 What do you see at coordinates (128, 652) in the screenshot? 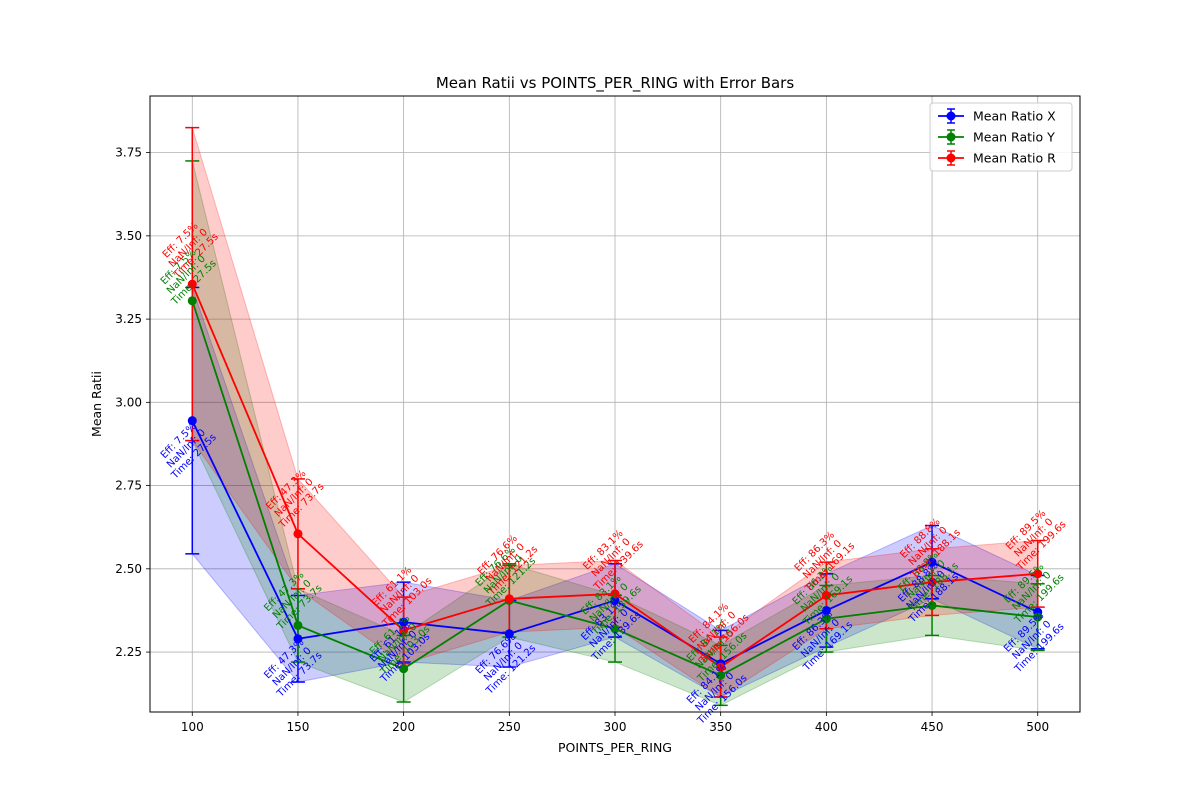
I see `y-tick-label: 2.25` at bounding box center [128, 652].